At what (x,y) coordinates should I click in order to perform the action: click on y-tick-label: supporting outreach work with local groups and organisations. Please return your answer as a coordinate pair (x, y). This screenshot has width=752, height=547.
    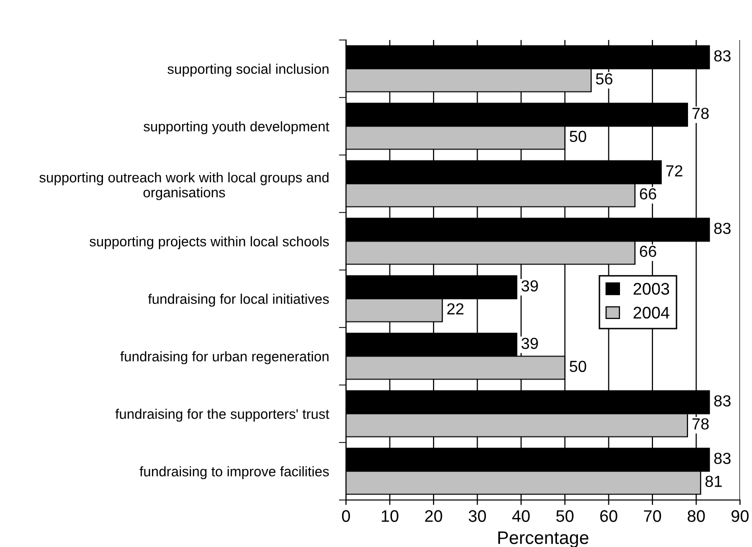
    Looking at the image, I should click on (183, 186).